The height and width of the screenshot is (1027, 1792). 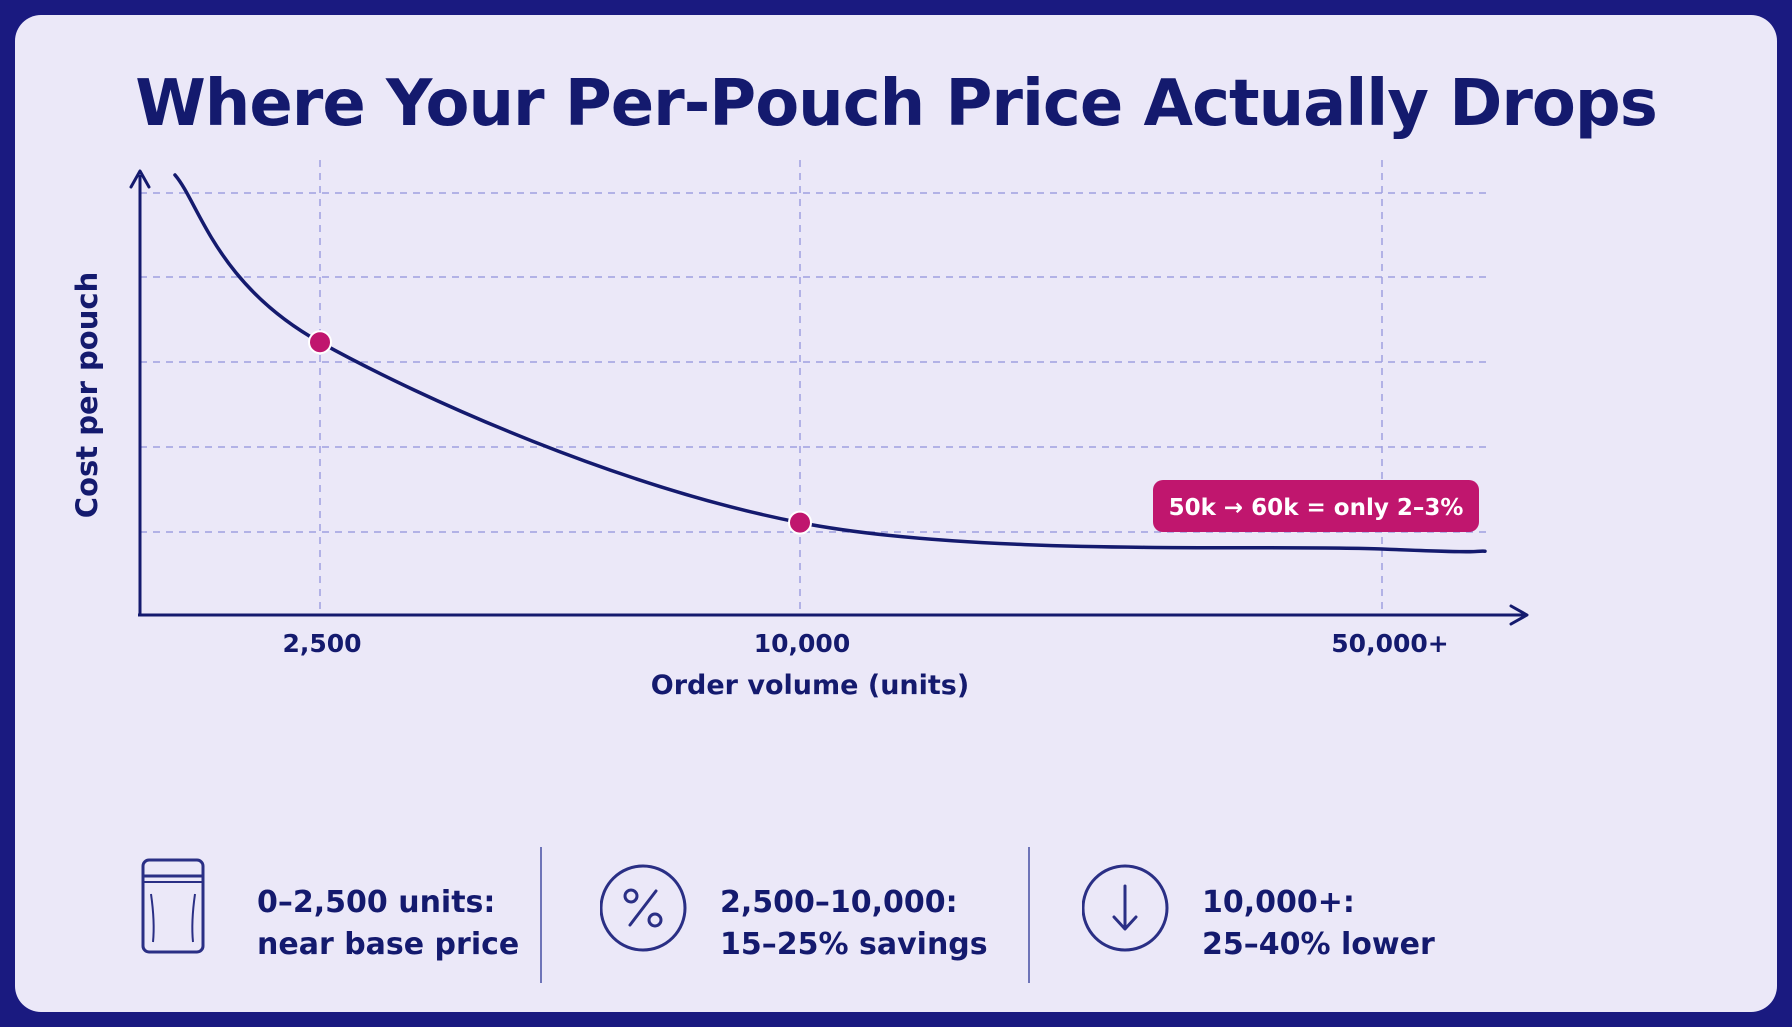 What do you see at coordinates (1519, 615) in the screenshot?
I see `x-axis-arrow` at bounding box center [1519, 615].